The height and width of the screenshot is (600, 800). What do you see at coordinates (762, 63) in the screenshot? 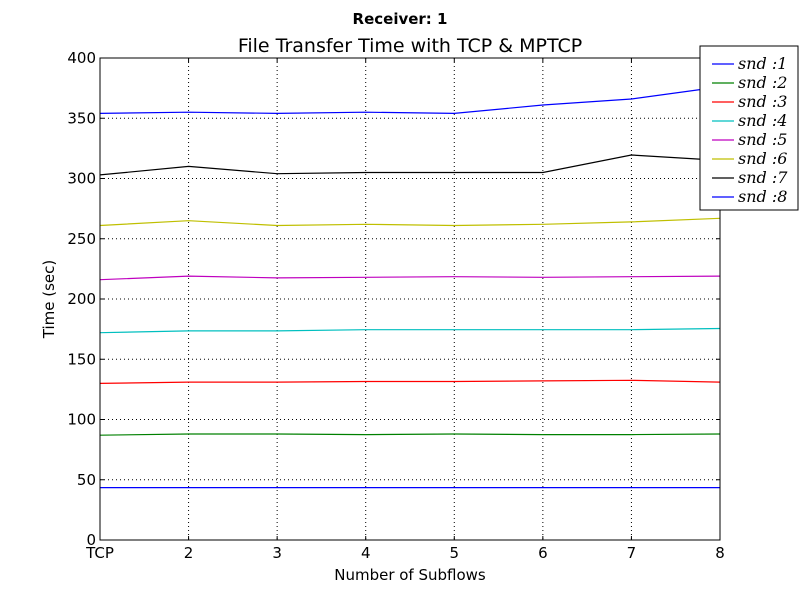
I see `legend-label-1: snd :1` at bounding box center [762, 63].